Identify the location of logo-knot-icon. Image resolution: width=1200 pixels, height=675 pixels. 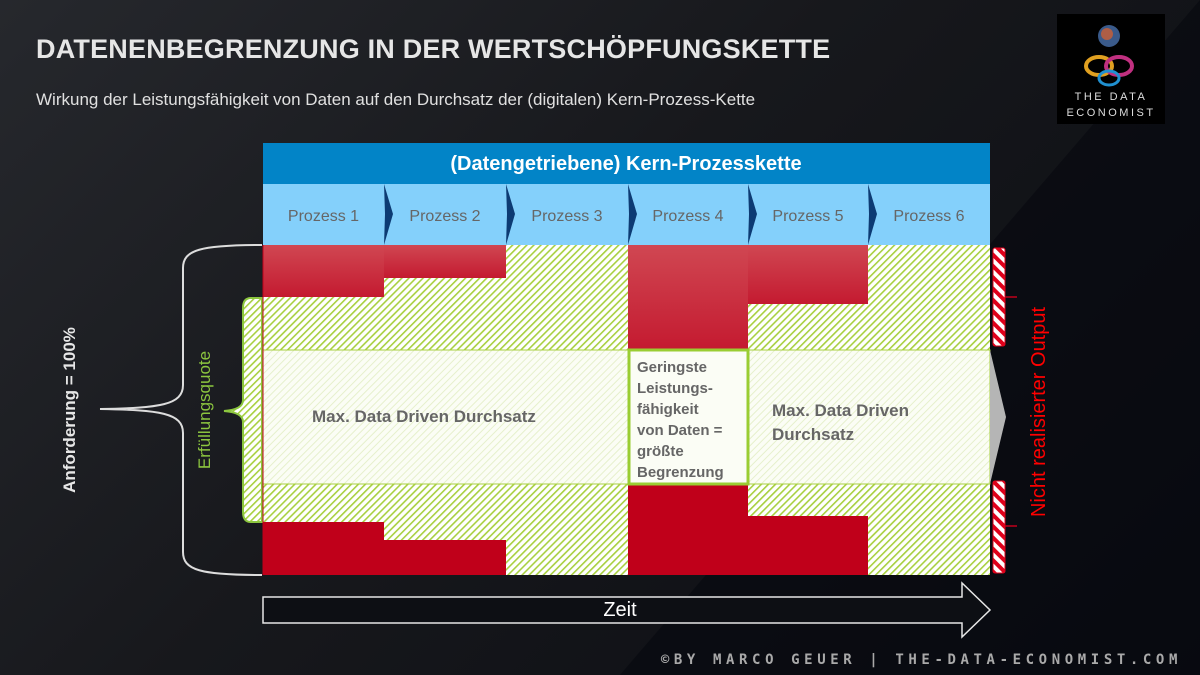
(1109, 56).